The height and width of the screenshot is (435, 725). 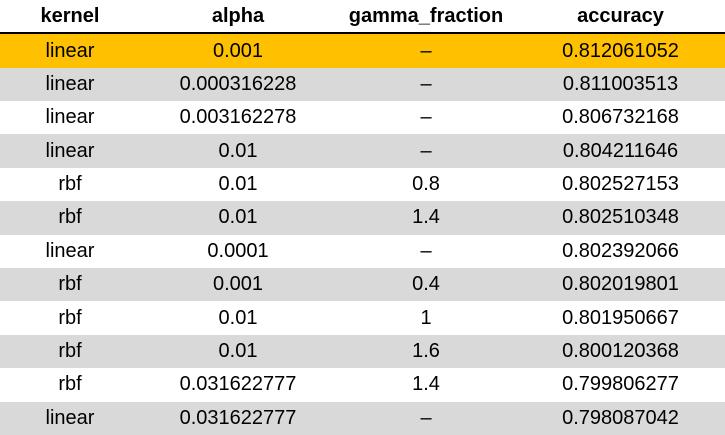 I want to click on cell-accuracy: 0.812061052, so click(x=620, y=50).